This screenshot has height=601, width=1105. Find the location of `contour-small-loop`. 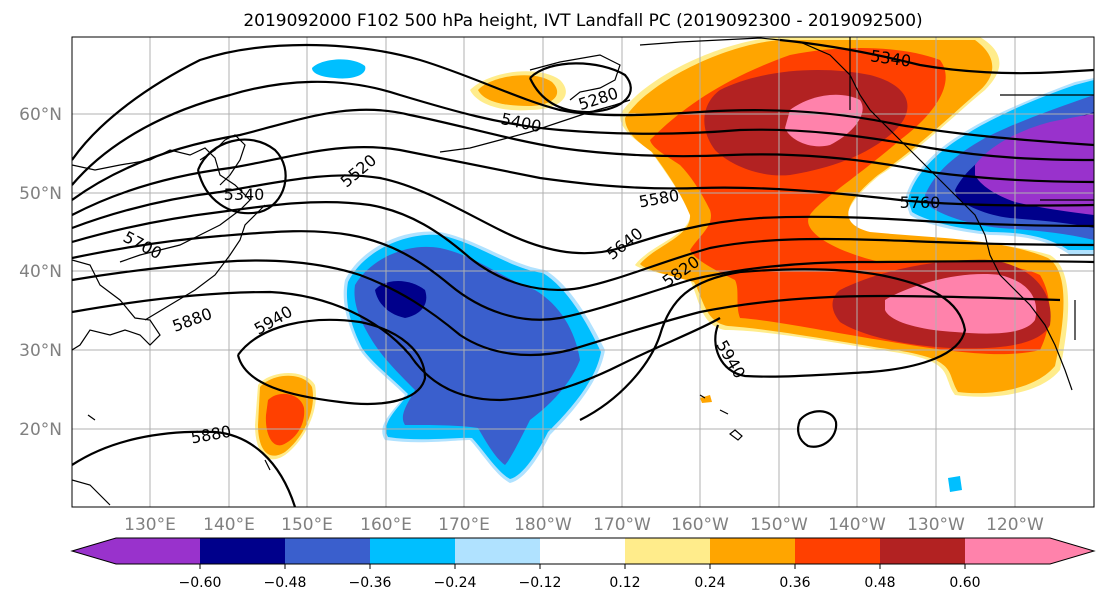

contour-small-loop is located at coordinates (817, 429).